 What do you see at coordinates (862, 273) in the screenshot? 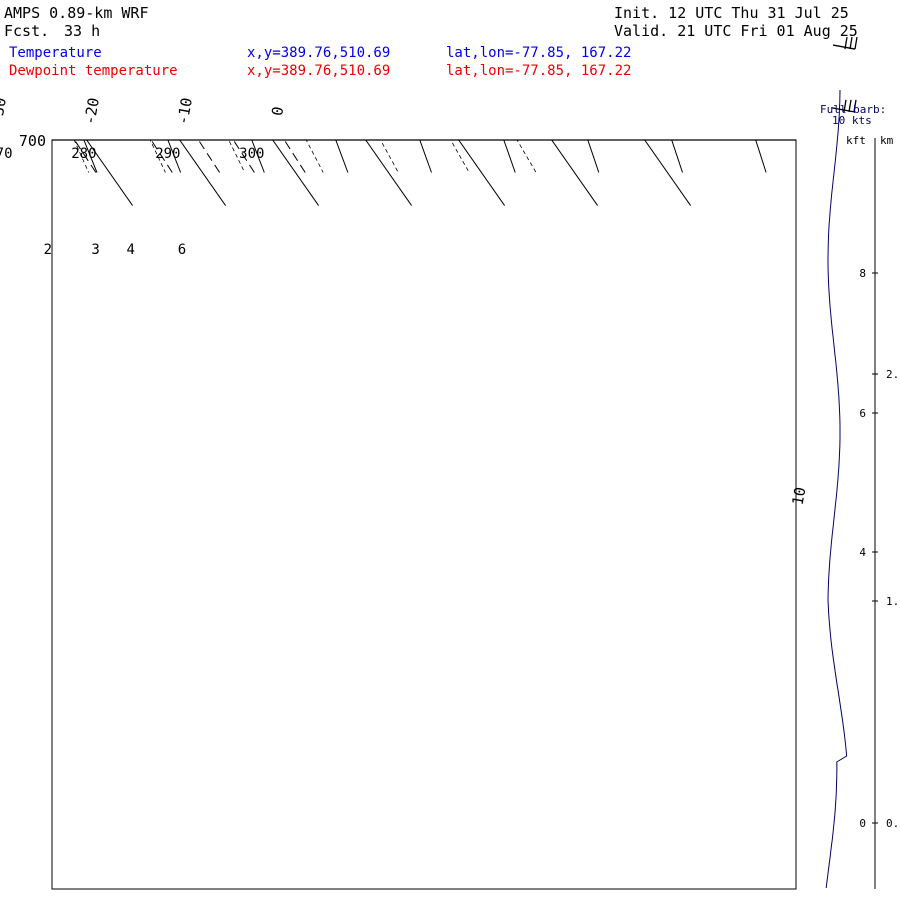
I see `kft-tick-label: 8` at bounding box center [862, 273].